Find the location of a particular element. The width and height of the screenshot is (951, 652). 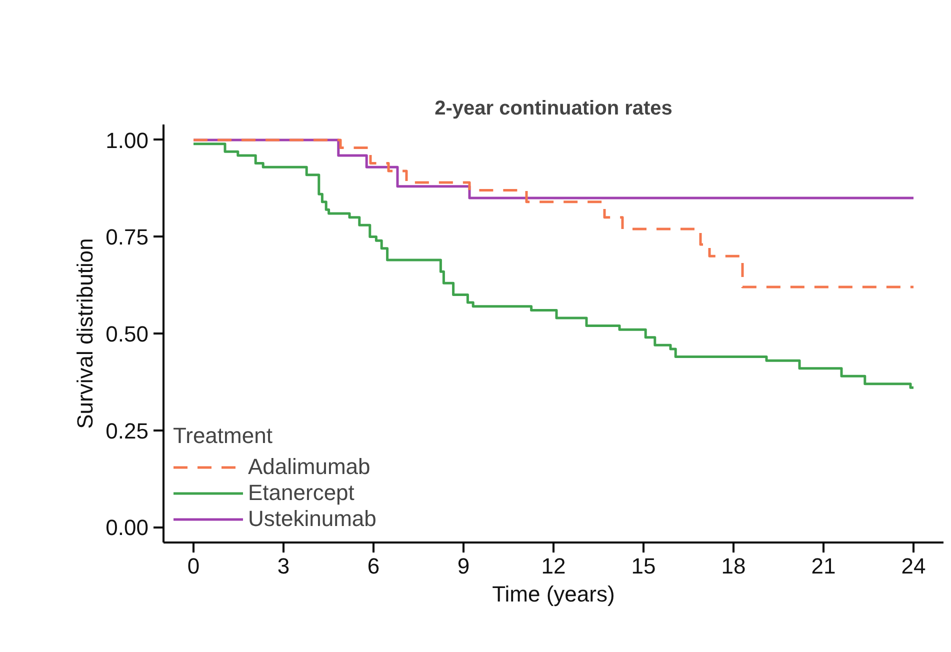

x-tick-label: 3 is located at coordinates (283, 566).